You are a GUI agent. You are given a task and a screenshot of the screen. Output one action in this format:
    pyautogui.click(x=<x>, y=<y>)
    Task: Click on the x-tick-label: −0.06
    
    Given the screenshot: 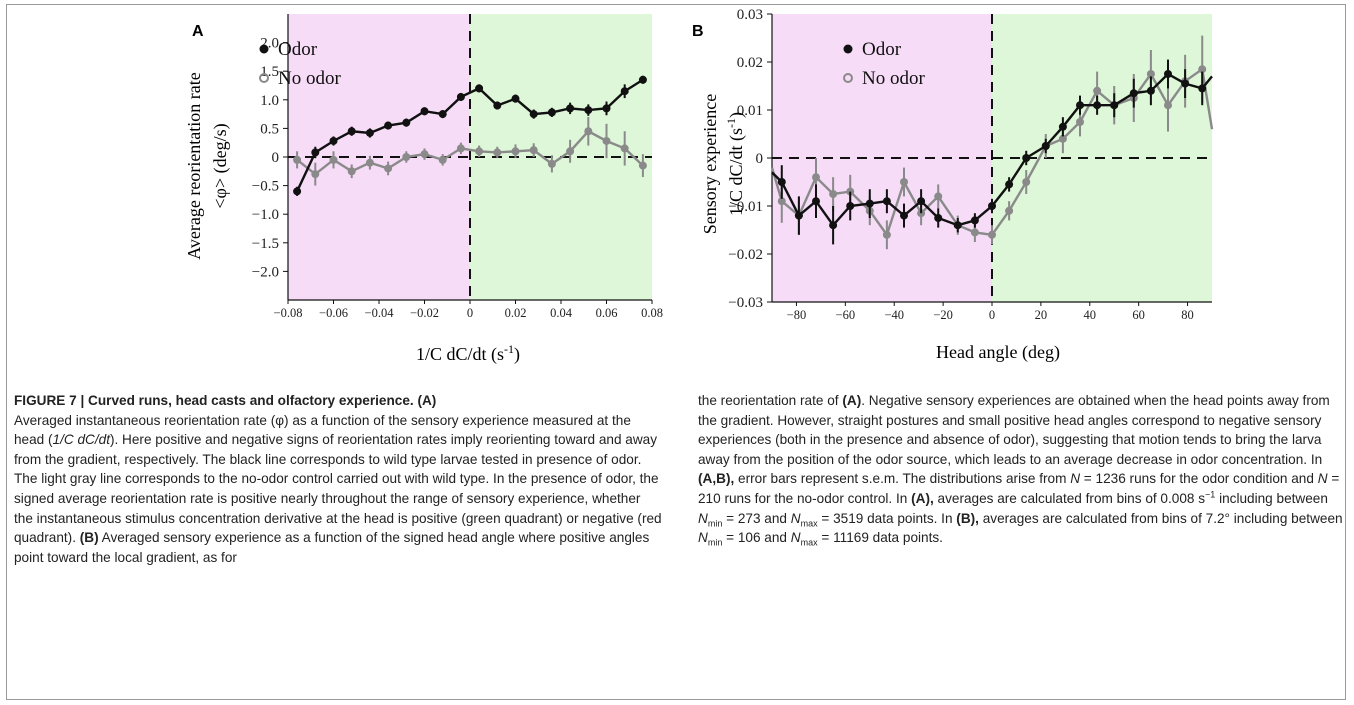 What is the action you would take?
    pyautogui.click(x=333, y=313)
    